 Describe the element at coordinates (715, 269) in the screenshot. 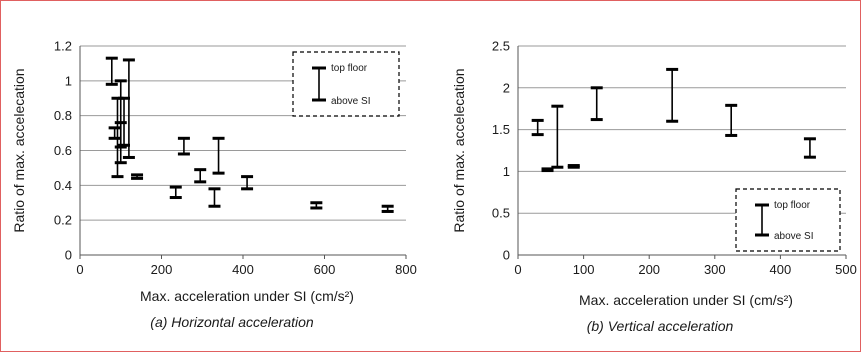

I see `b-x-tick-label: 300` at that location.